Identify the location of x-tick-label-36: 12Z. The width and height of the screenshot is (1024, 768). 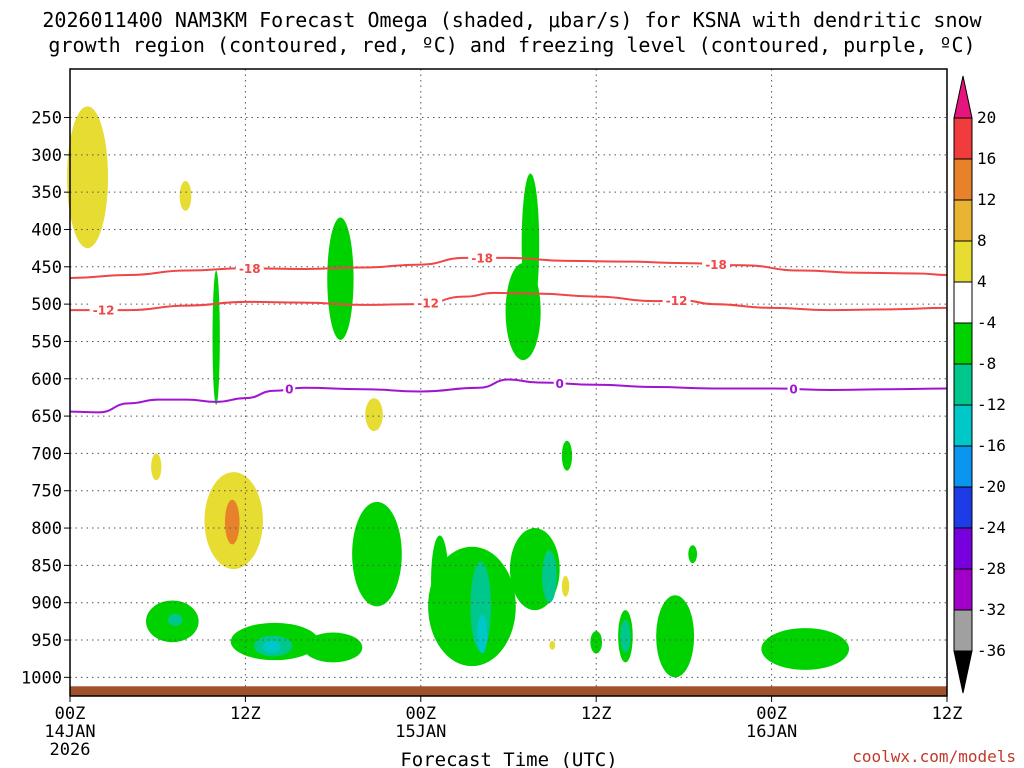
(596, 714).